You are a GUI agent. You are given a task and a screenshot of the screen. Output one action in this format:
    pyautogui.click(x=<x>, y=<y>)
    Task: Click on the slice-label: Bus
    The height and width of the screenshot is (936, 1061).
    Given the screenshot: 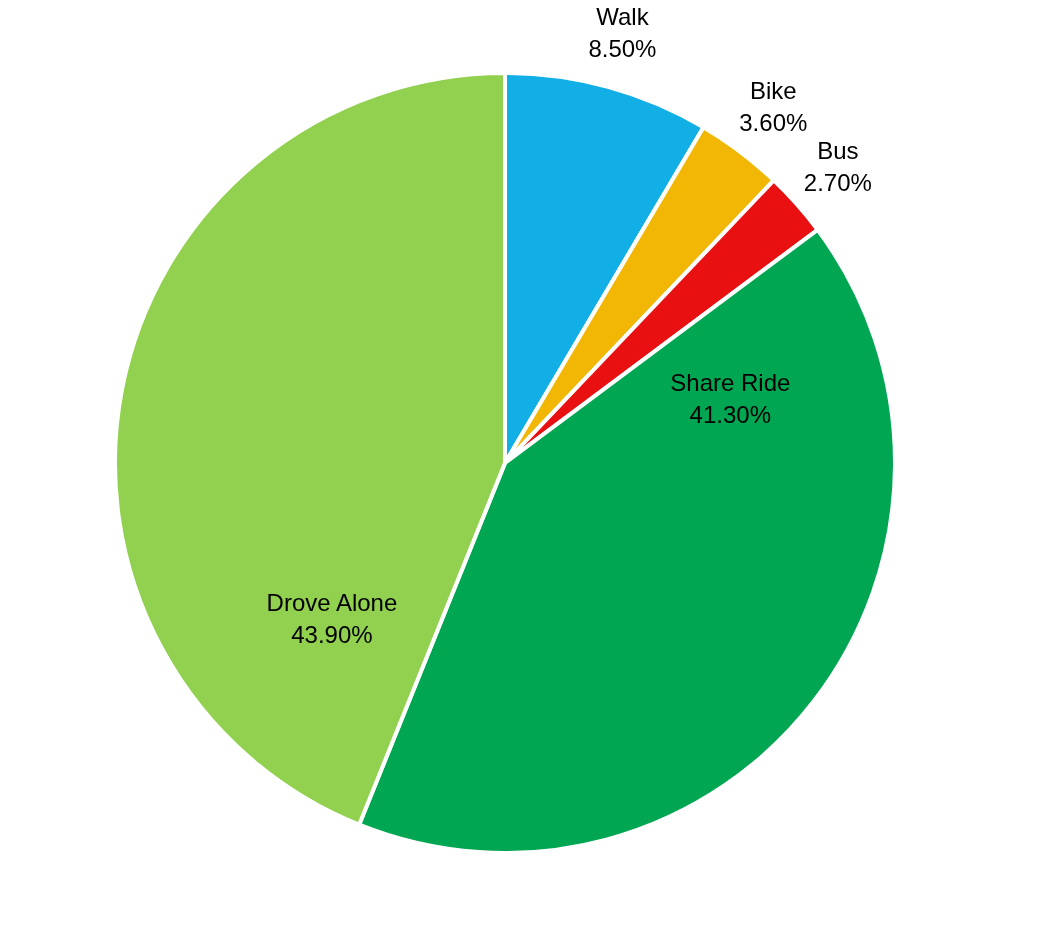 What is the action you would take?
    pyautogui.click(x=838, y=150)
    